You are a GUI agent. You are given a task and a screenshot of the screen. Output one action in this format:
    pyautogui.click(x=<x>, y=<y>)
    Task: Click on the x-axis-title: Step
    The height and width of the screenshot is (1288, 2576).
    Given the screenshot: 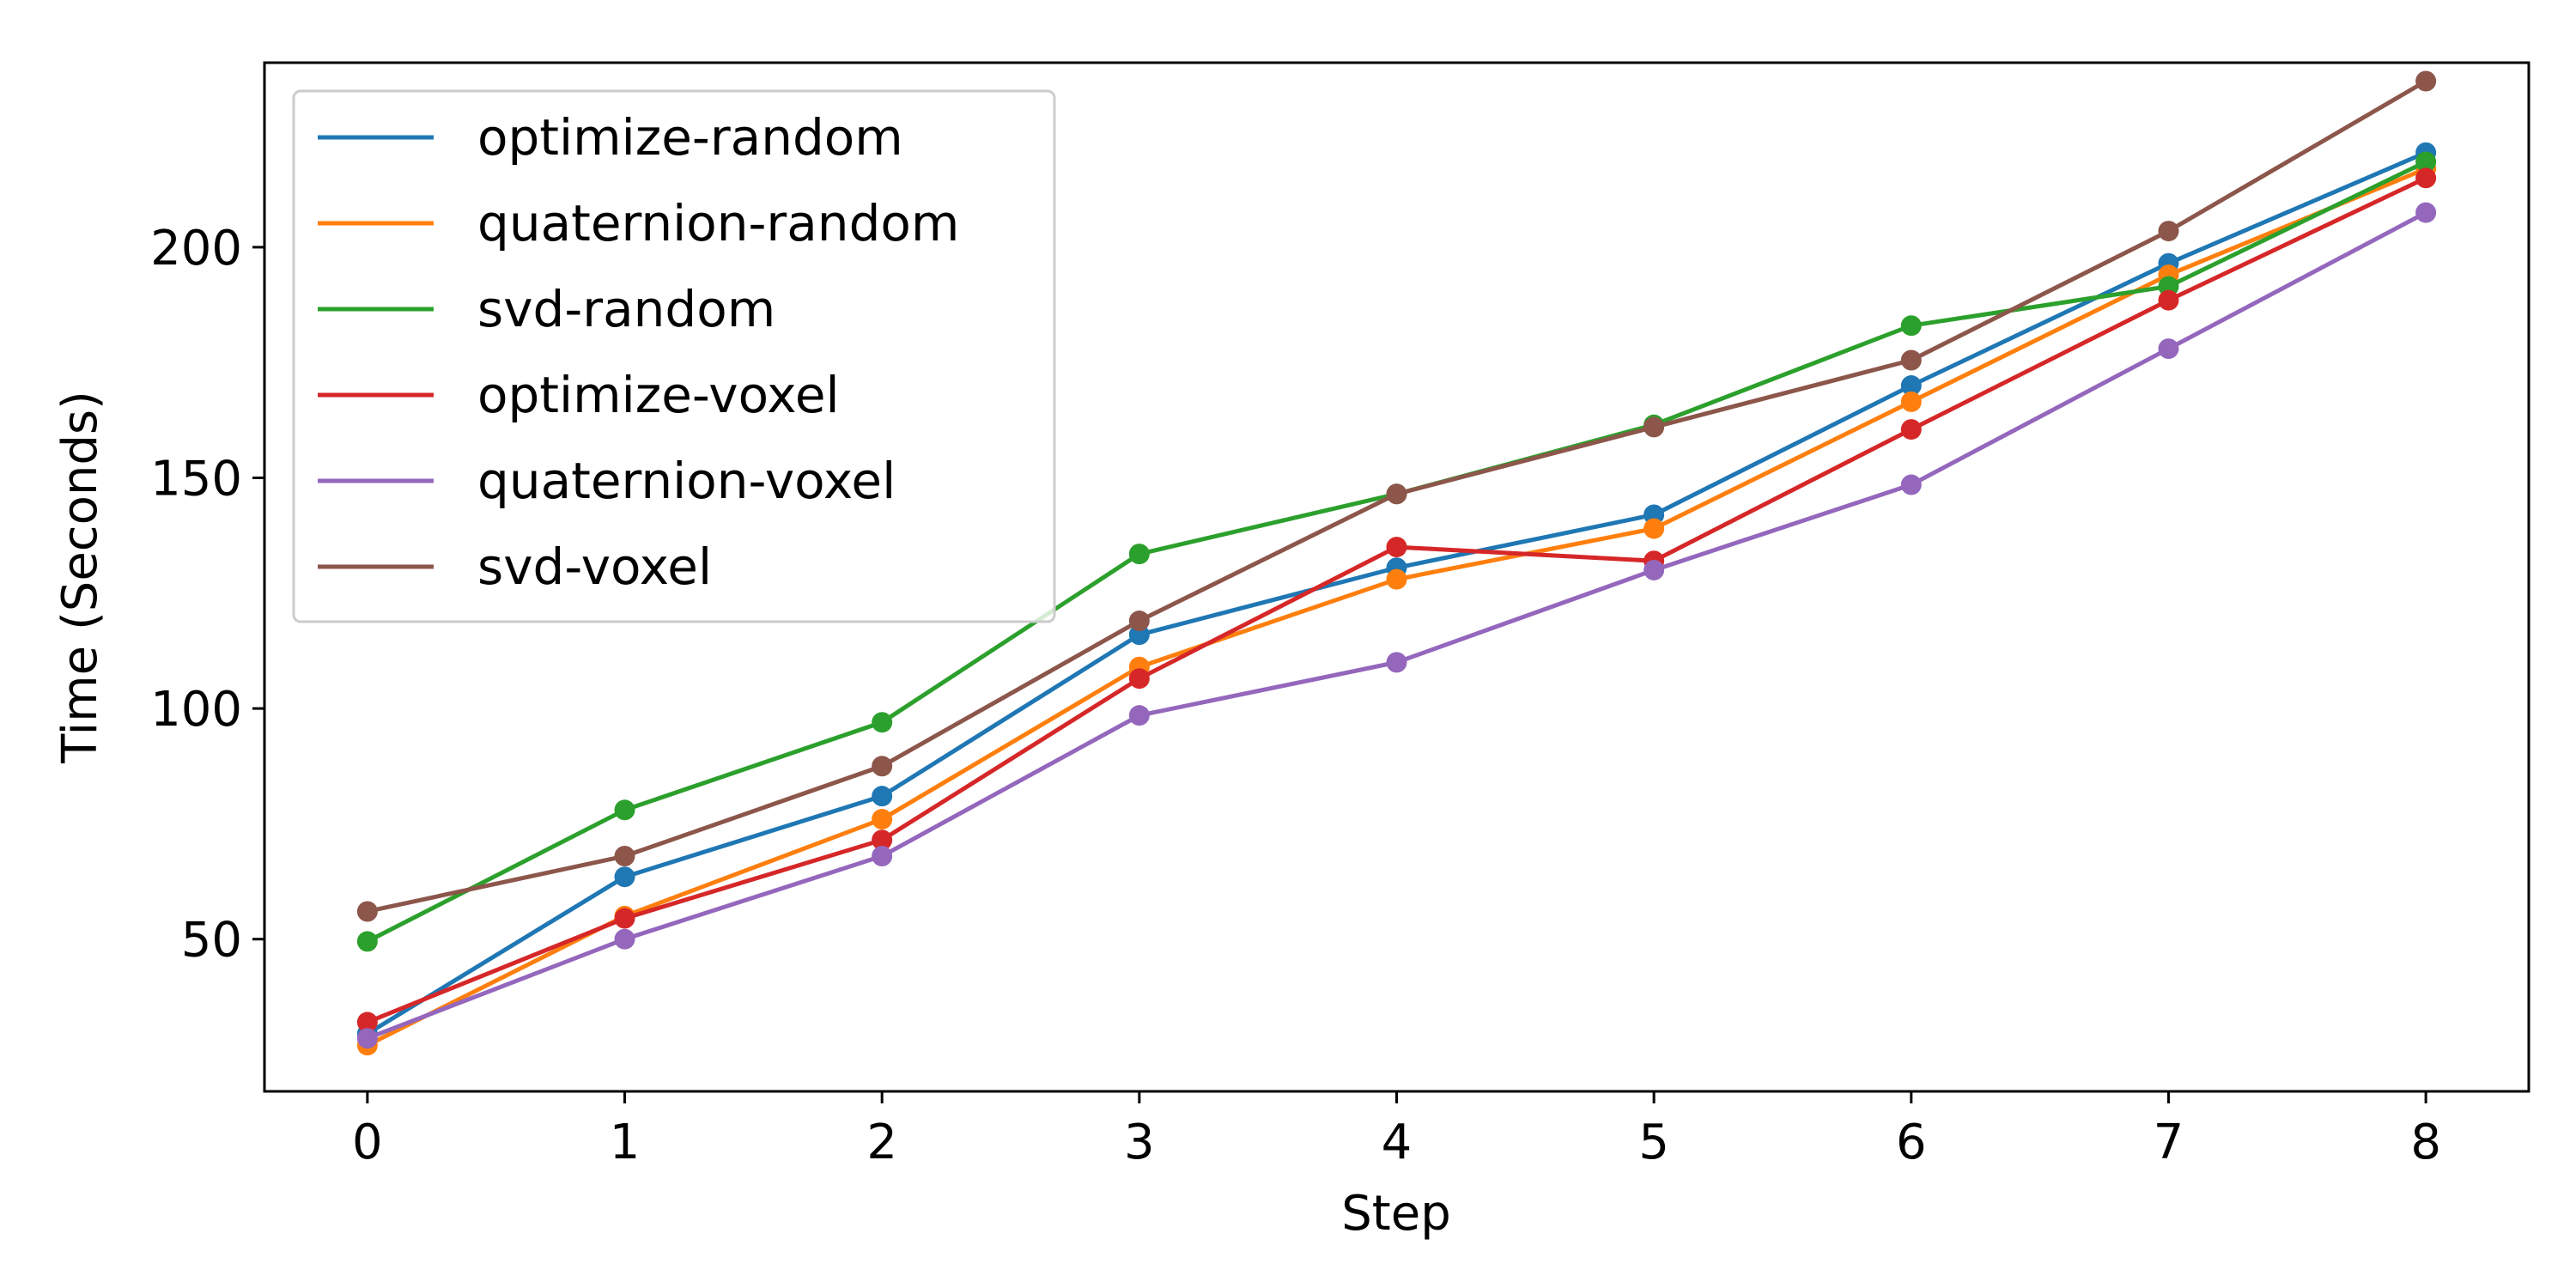 What is the action you would take?
    pyautogui.click(x=1396, y=1214)
    